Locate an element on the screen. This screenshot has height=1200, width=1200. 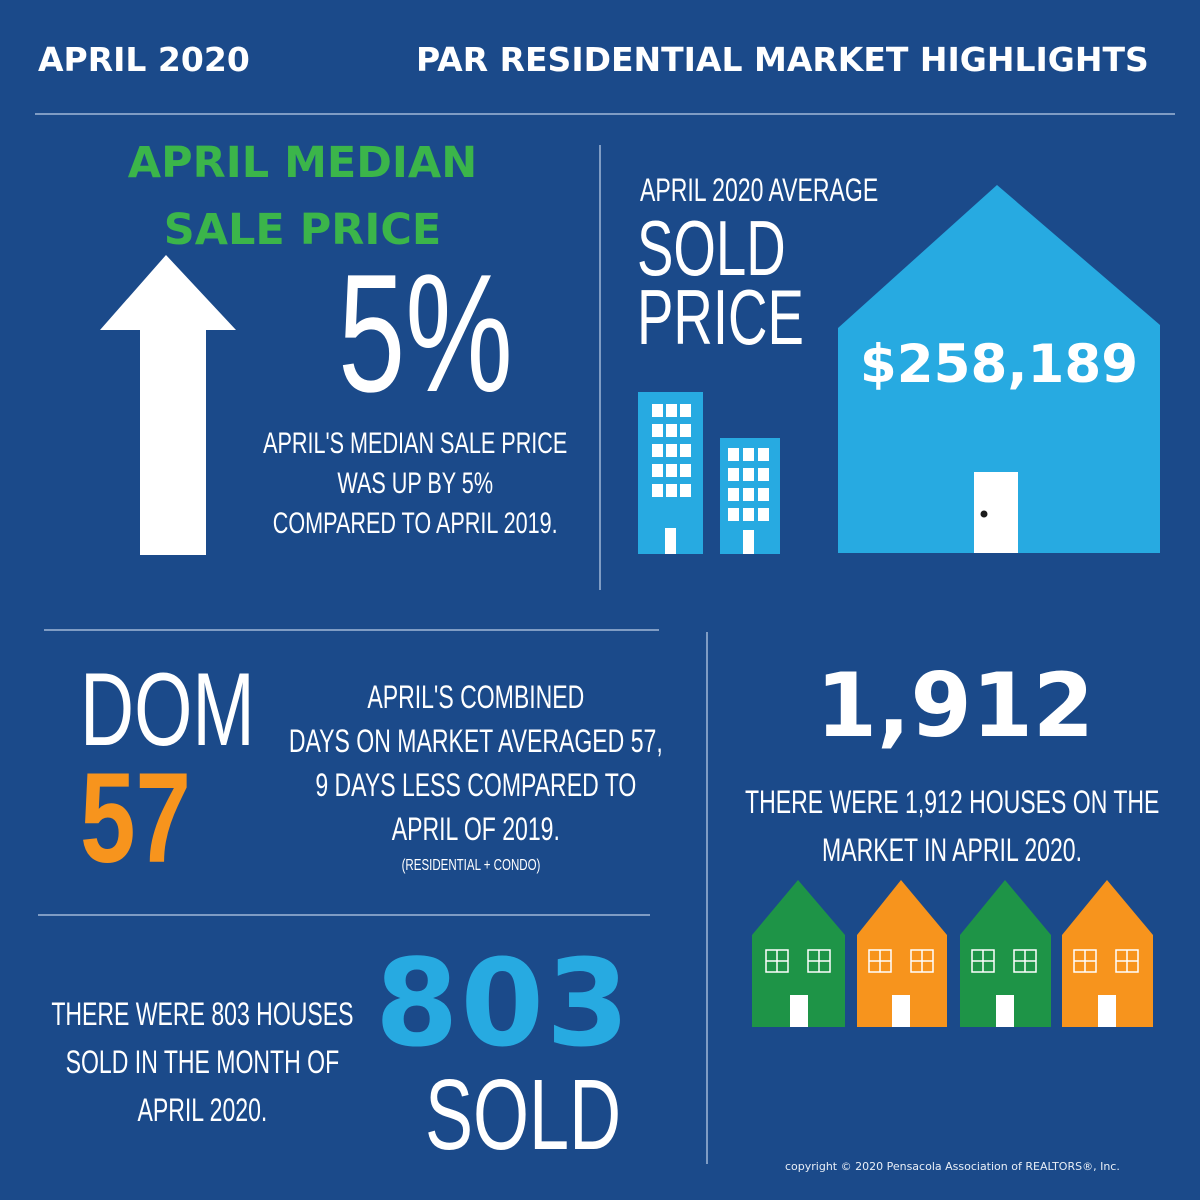
dom-desc-line4: APRIL OF 2019. is located at coordinates (475, 829).